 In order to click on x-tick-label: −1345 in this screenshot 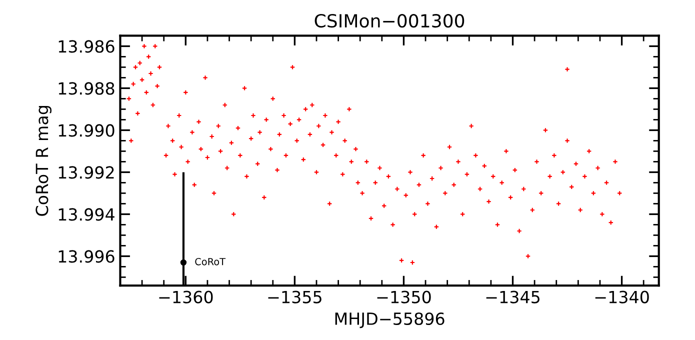, I will do `click(513, 297)`.